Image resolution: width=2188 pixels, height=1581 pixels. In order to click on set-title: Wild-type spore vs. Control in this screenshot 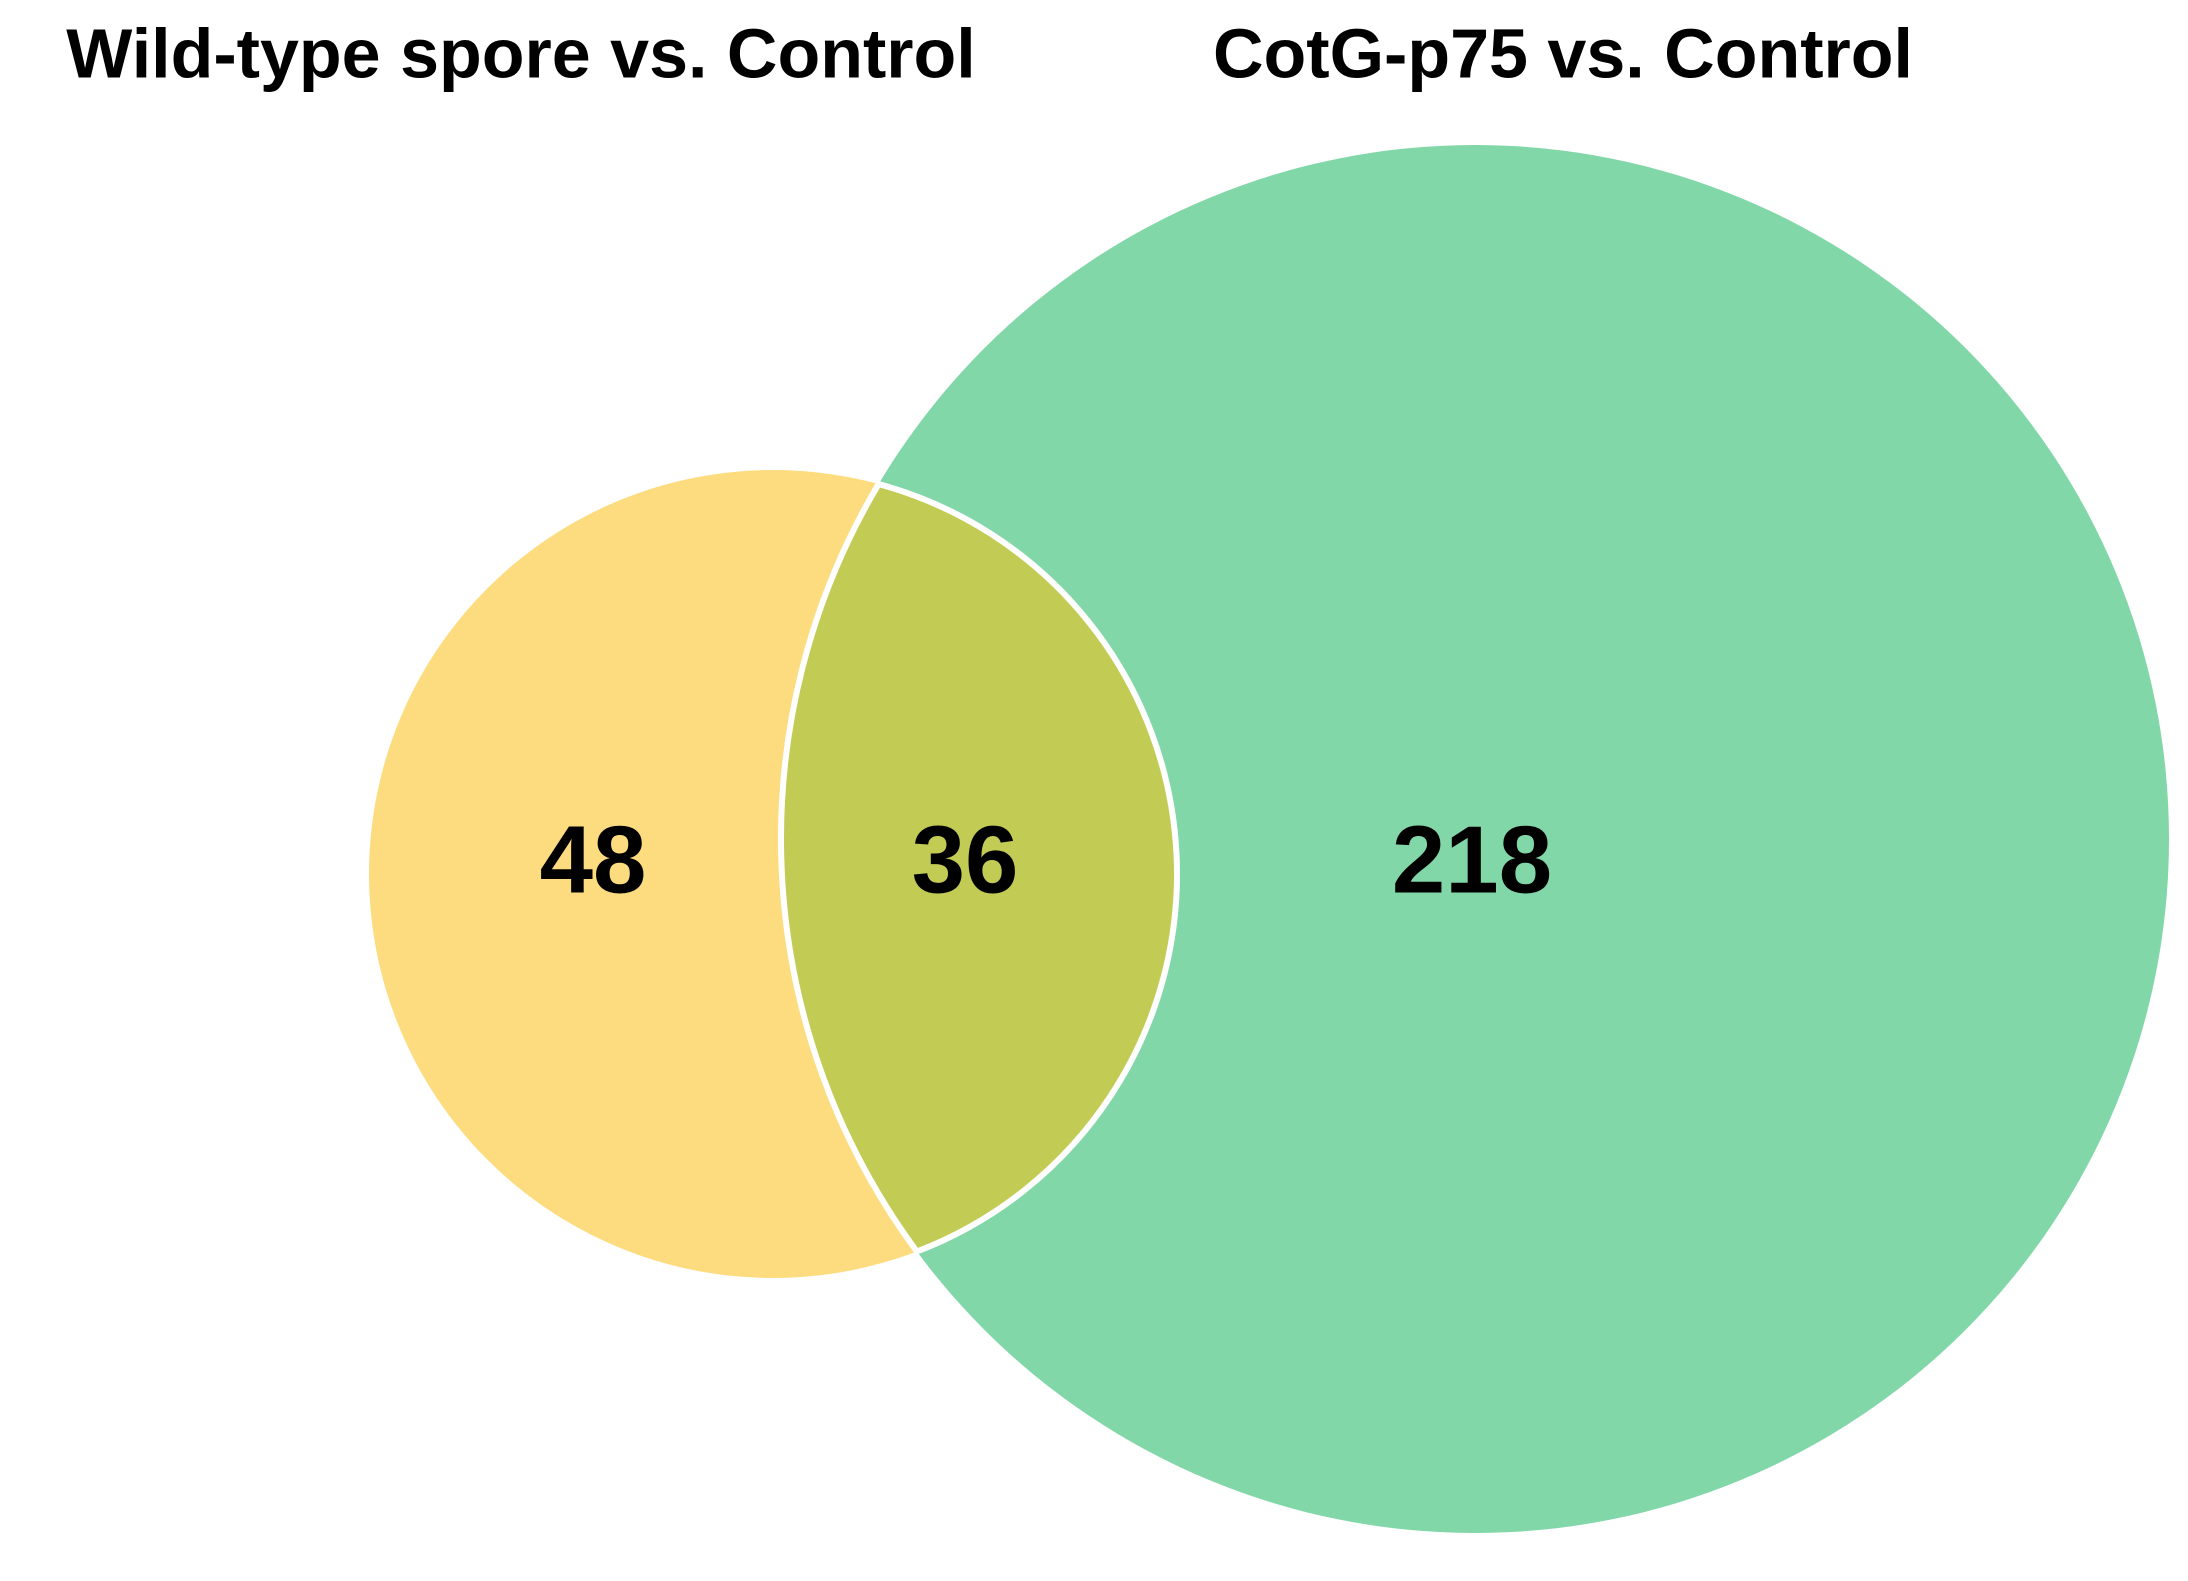, I will do `click(520, 53)`.